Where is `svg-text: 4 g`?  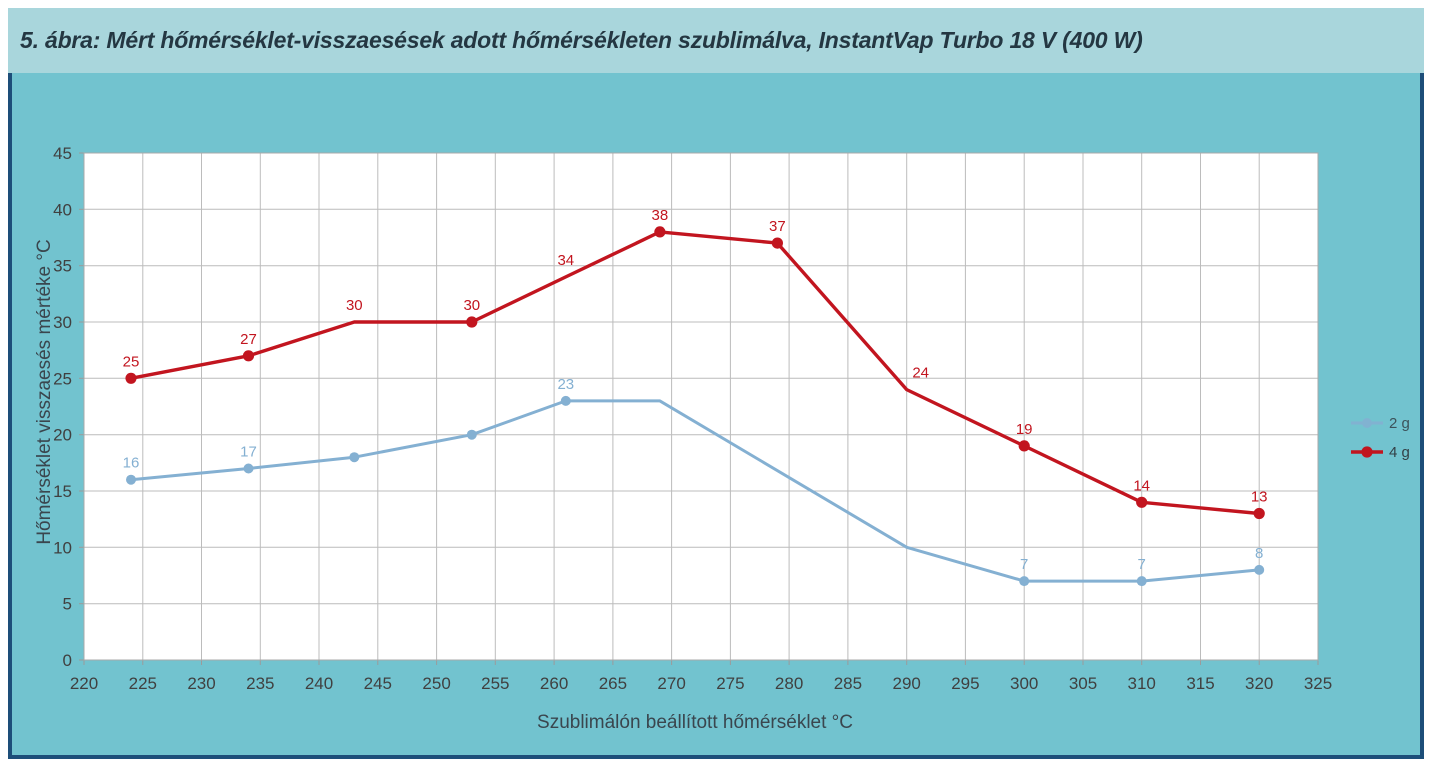
svg-text: 4 g is located at coordinates (1399, 452).